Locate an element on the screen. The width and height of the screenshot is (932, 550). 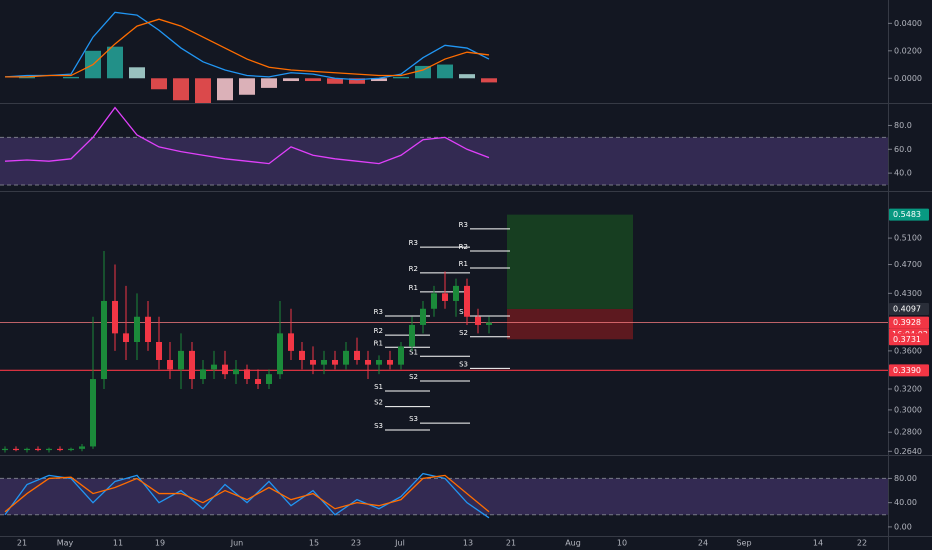
x-tick-label: 23 is located at coordinates (356, 543).